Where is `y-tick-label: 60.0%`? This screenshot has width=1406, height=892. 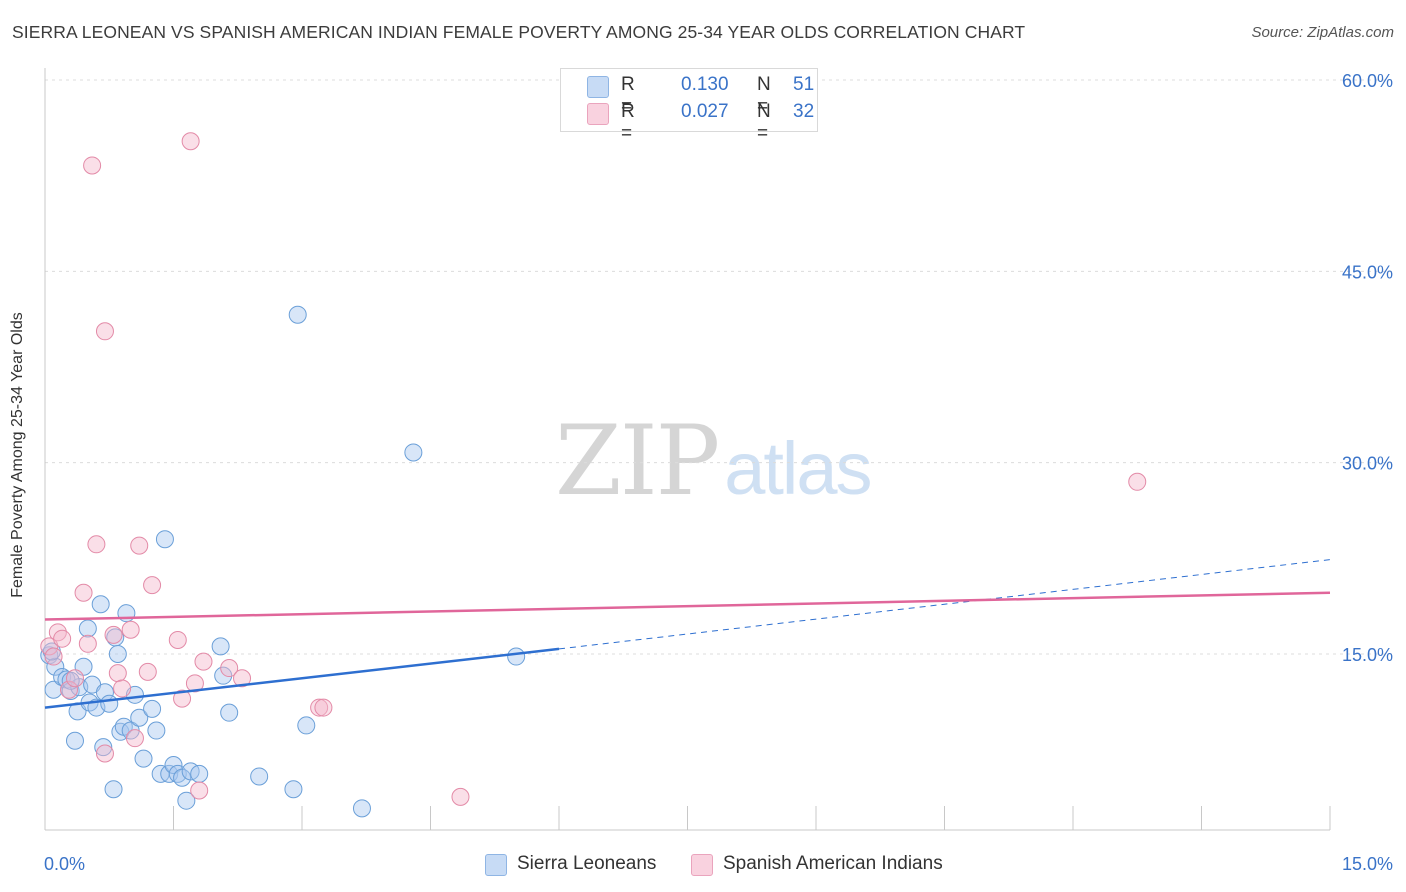
y-tick-label: 60.0% is located at coordinates (1367, 81).